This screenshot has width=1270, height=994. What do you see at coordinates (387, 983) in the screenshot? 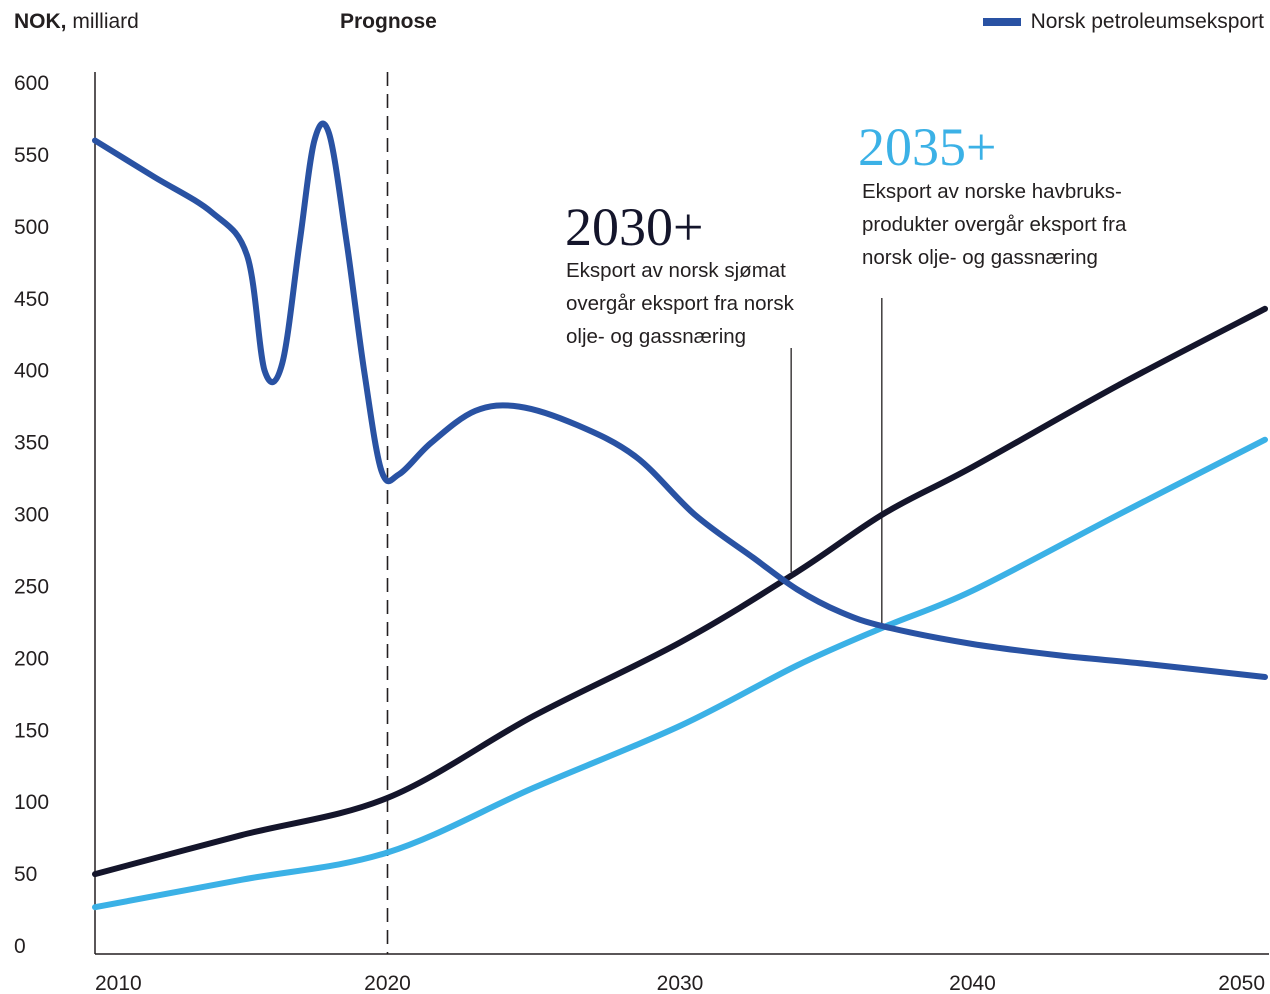
I see `x-tick-label: 2020` at bounding box center [387, 983].